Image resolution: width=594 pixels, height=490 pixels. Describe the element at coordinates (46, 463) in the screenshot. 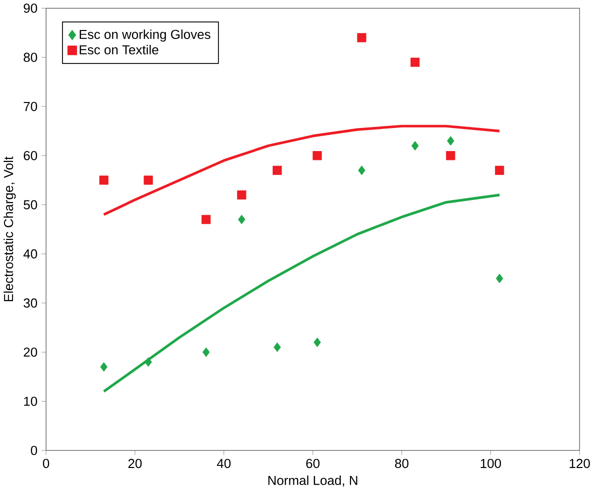

I see `x-tick-label: 0` at that location.